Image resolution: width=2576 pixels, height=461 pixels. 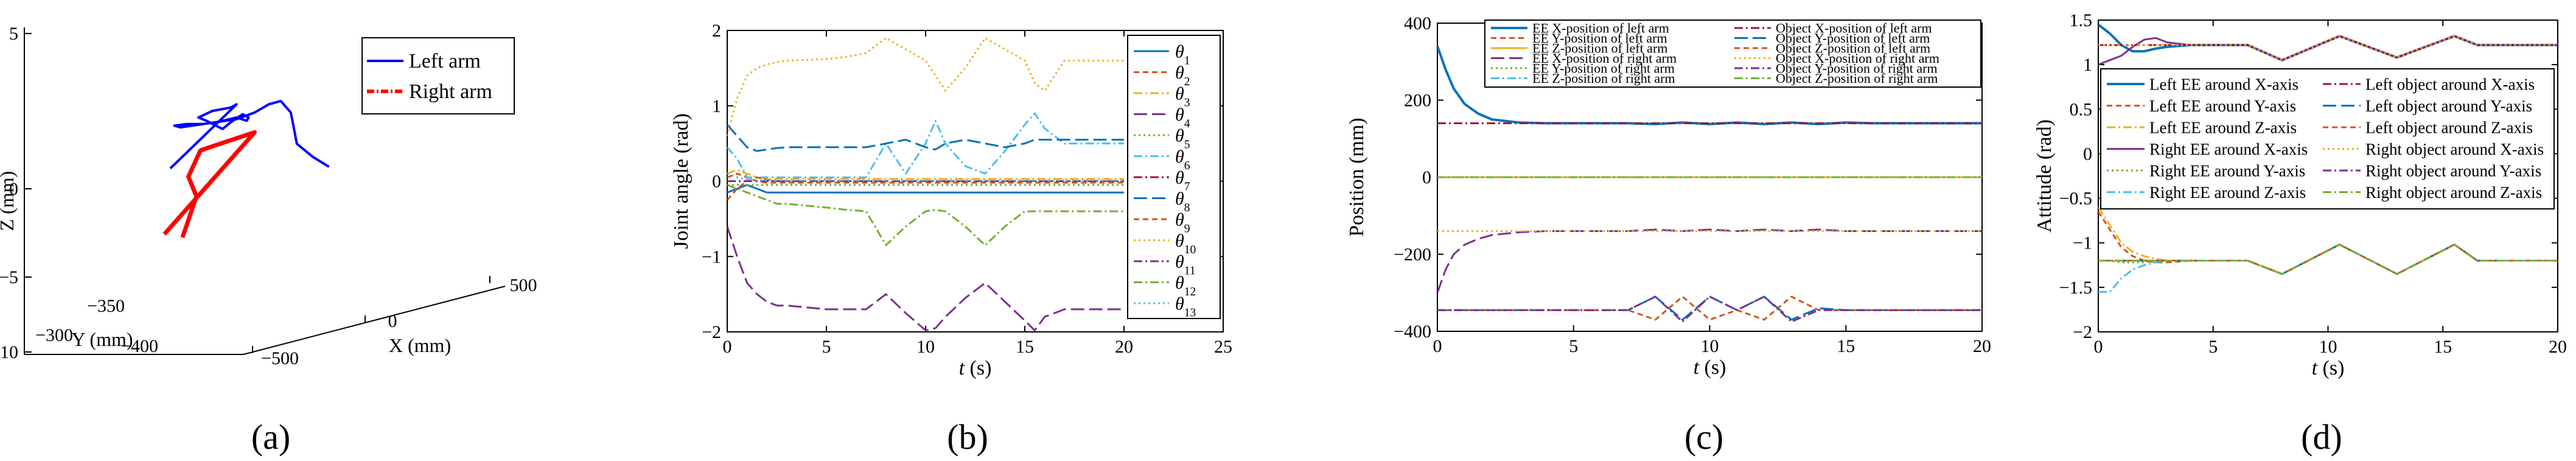 What do you see at coordinates (2450, 84) in the screenshot?
I see `legend-label-7: Left object around X-axis` at bounding box center [2450, 84].